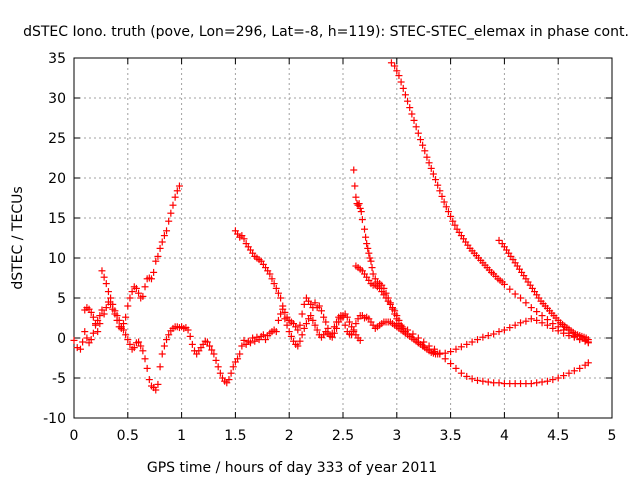 The image size is (640, 480). What do you see at coordinates (504, 436) in the screenshot?
I see `x-tick-label: 4` at bounding box center [504, 436].